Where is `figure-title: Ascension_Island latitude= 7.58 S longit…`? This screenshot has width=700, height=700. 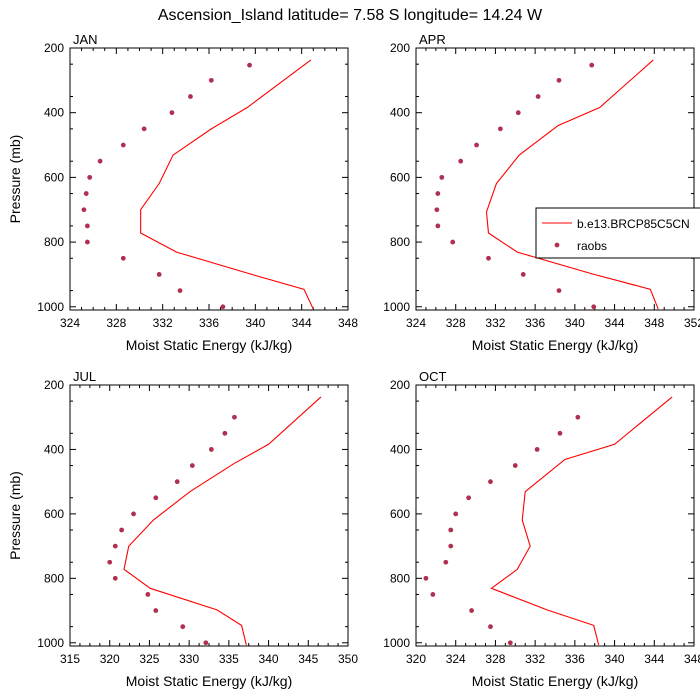
figure-title: Ascension_Island latitude= 7.58 S longit… is located at coordinates (350, 15).